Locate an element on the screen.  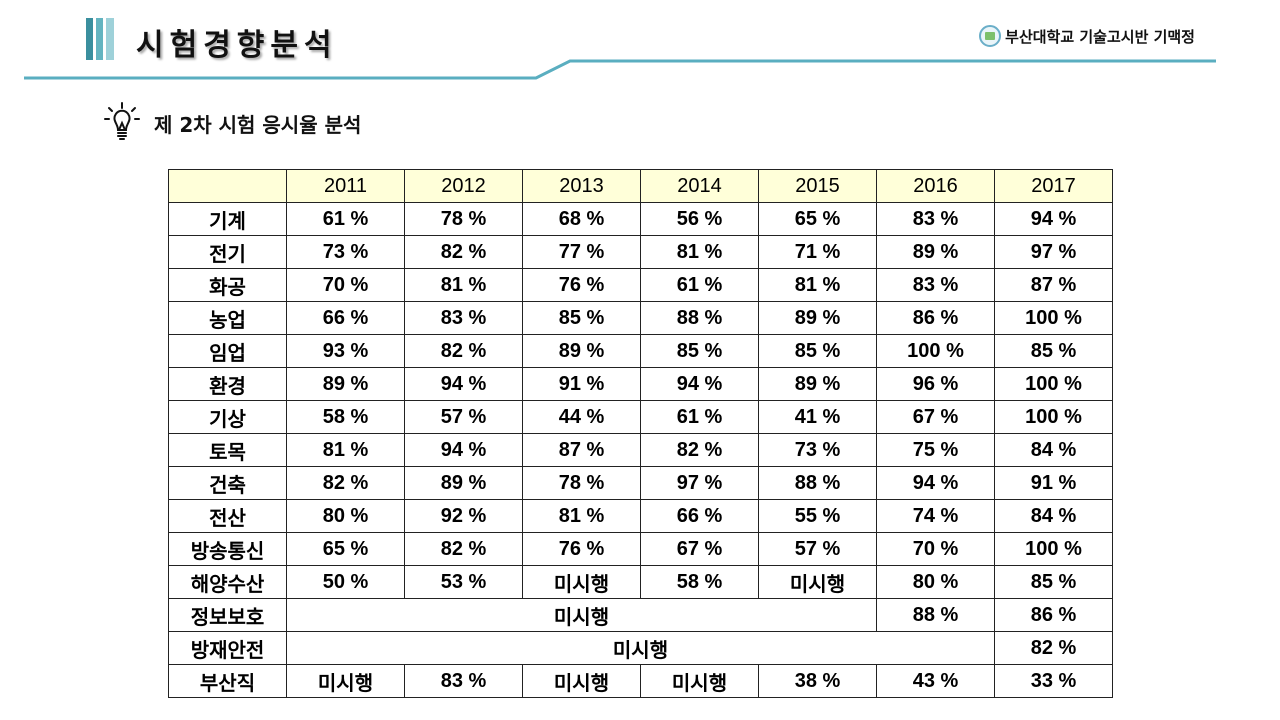
lightbulb-icon is located at coordinates (122, 121).